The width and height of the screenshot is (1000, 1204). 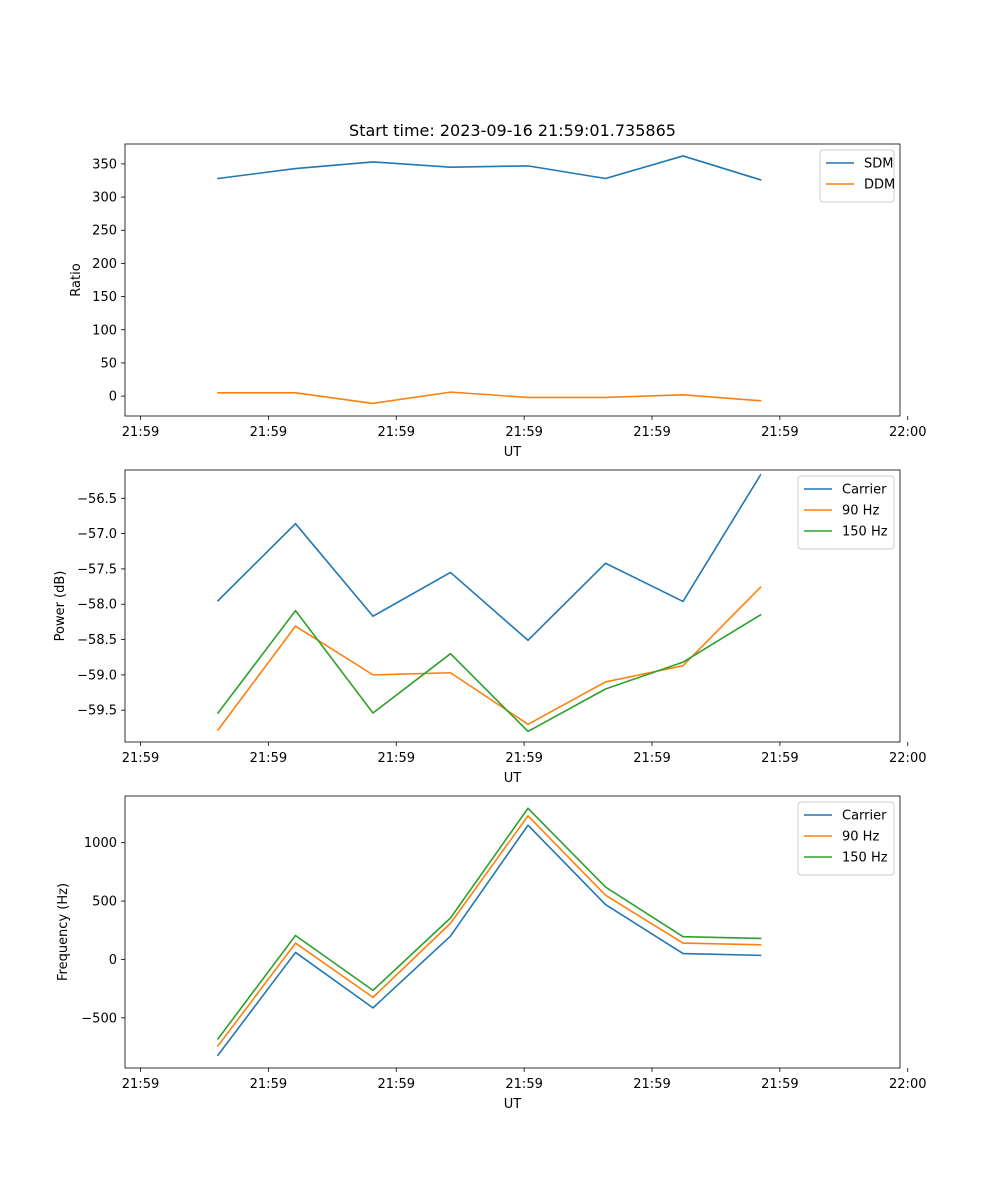 I want to click on y-tick-label: −500, so click(x=99, y=1018).